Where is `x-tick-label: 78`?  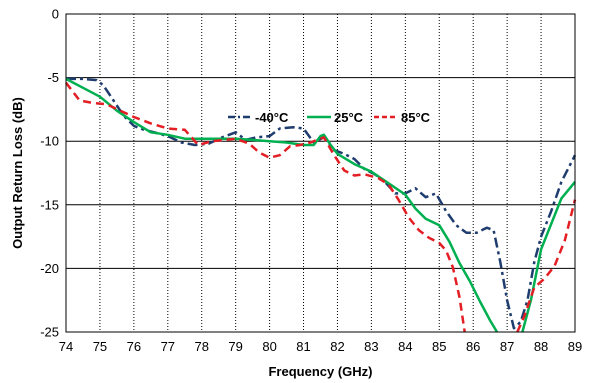 x-tick-label: 78 is located at coordinates (201, 346).